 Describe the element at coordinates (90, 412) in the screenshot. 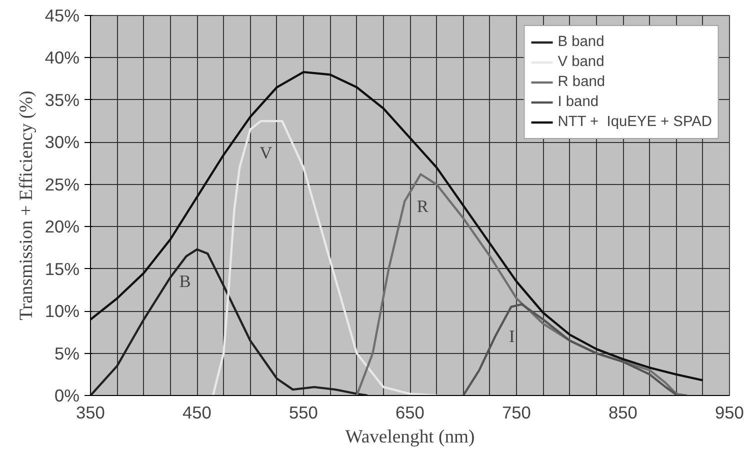

I see `x-tick-label: 350` at that location.